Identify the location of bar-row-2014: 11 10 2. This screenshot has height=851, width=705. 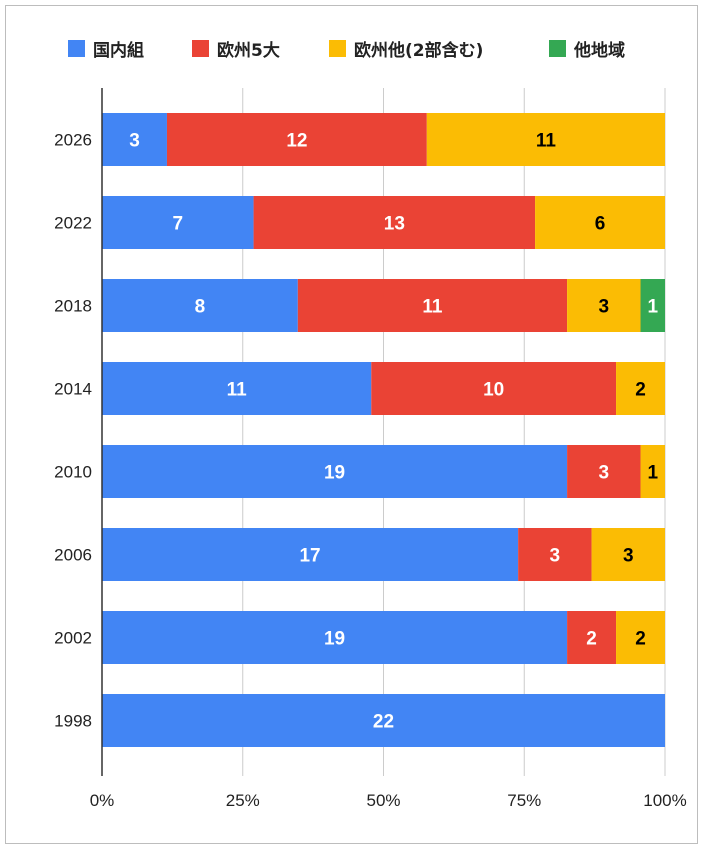
(383, 388).